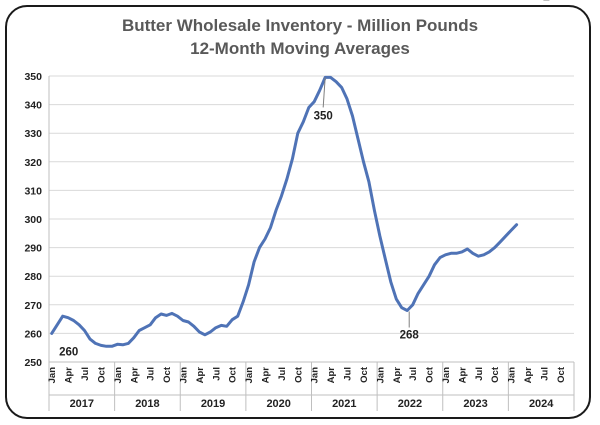  What do you see at coordinates (475, 404) in the screenshot?
I see `year-label: 2023` at bounding box center [475, 404].